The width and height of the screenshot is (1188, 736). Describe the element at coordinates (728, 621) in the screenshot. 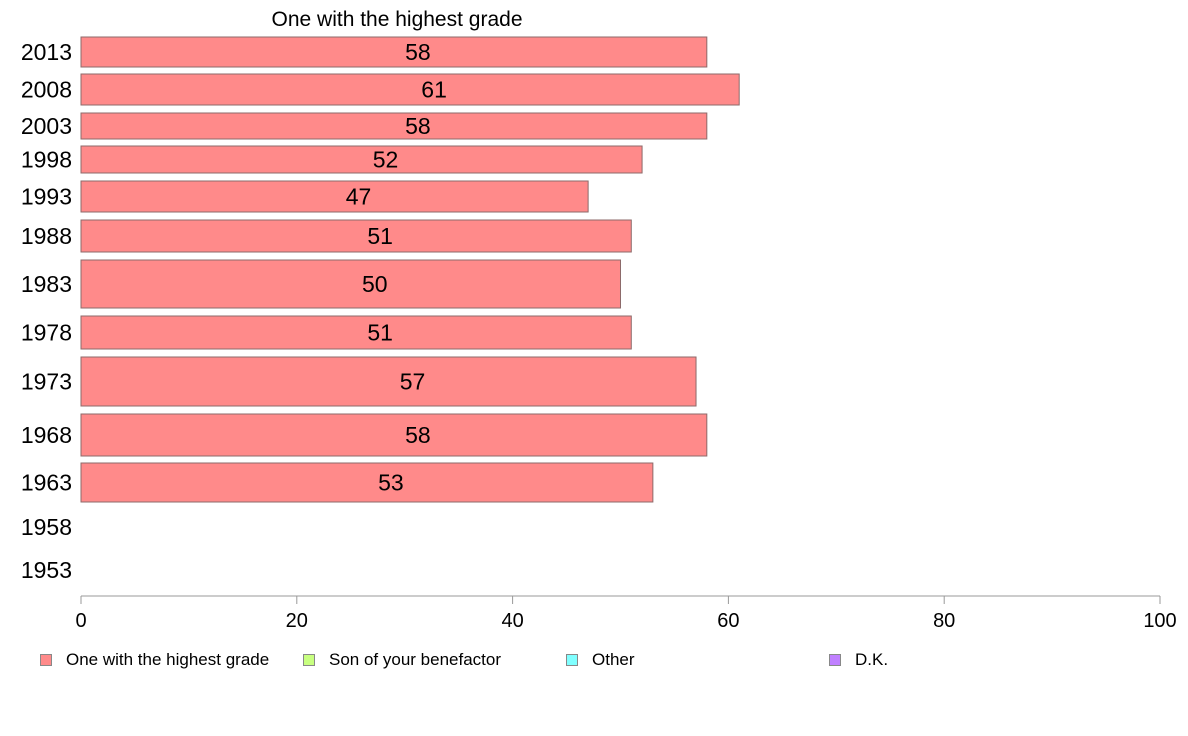

I see `x-tick-label: 60` at that location.